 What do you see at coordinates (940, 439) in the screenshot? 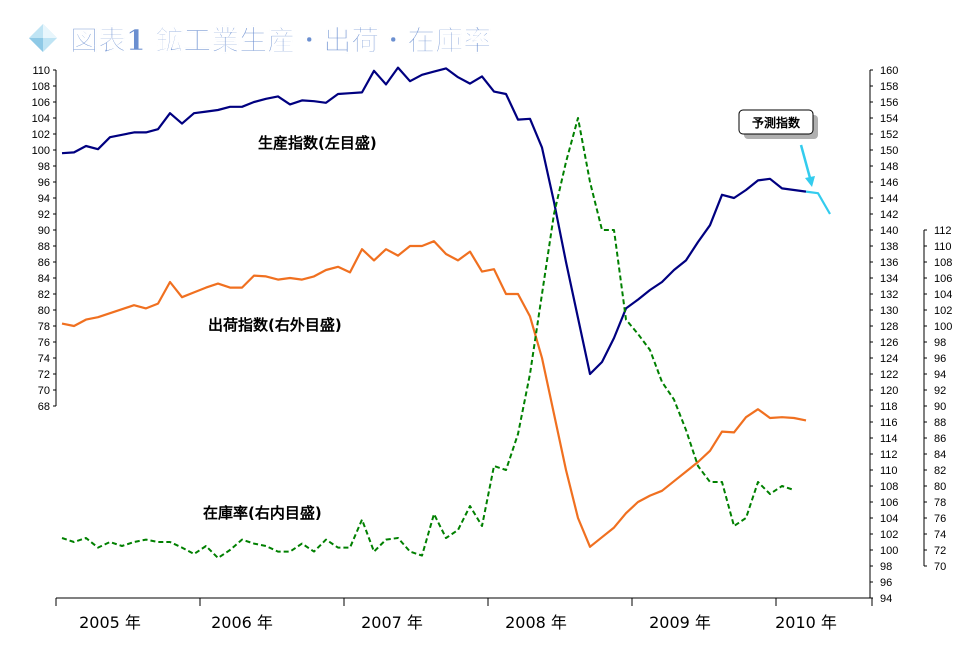
I see `right-inner-axis-tick-label: 86` at bounding box center [940, 439].